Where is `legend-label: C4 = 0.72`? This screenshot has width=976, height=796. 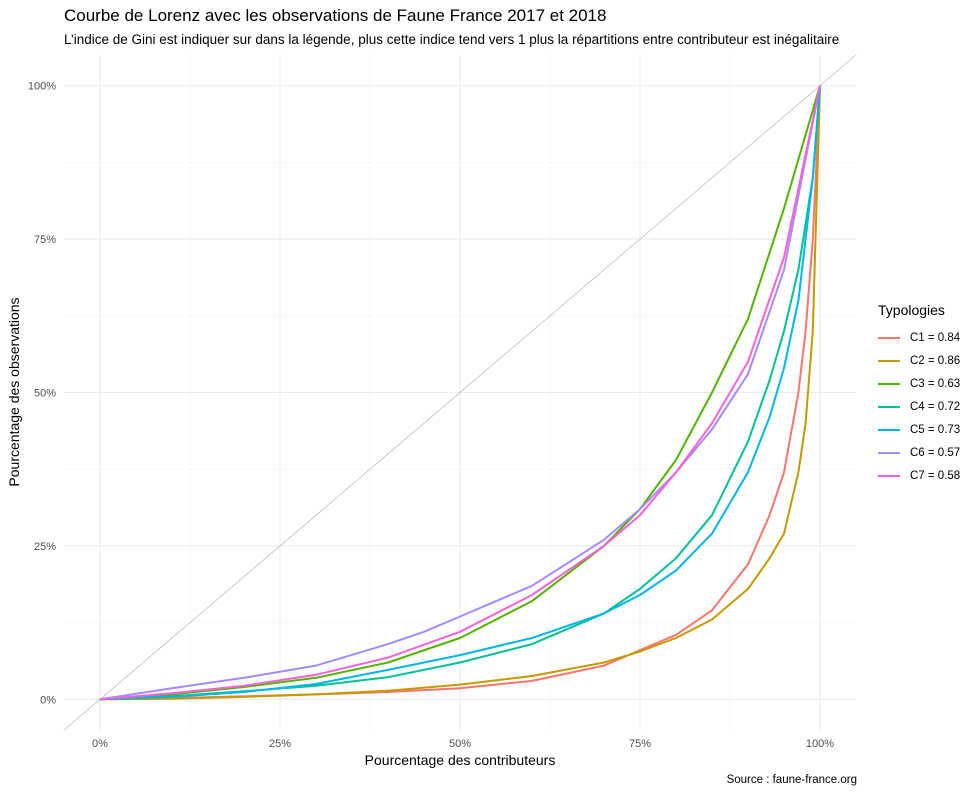
legend-label: C4 = 0.72 is located at coordinates (935, 406).